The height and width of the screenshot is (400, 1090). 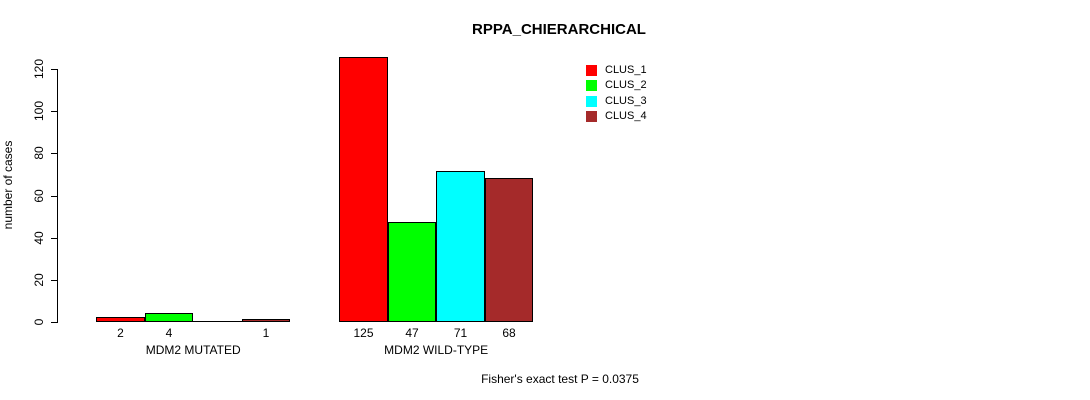 What do you see at coordinates (169, 333) in the screenshot?
I see `bar-value-label: 4` at bounding box center [169, 333].